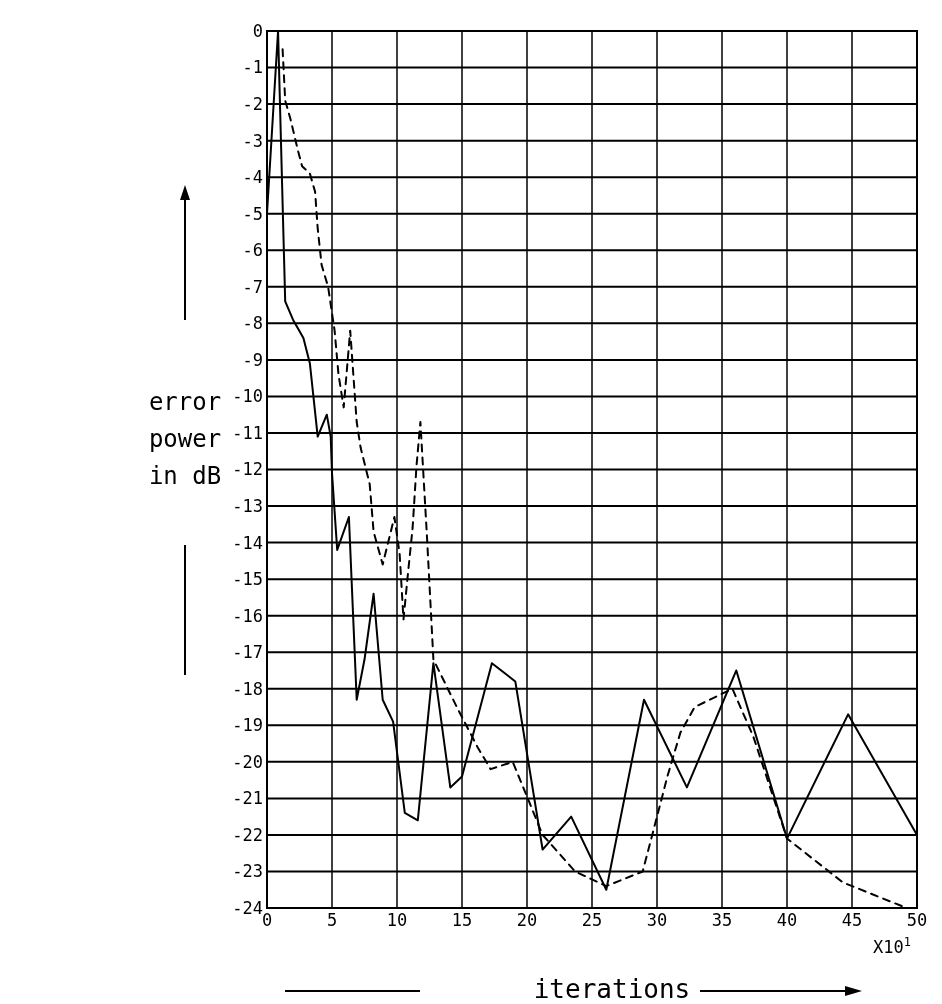 The width and height of the screenshot is (942, 1004). I want to click on x-tick-label: 30, so click(657, 920).